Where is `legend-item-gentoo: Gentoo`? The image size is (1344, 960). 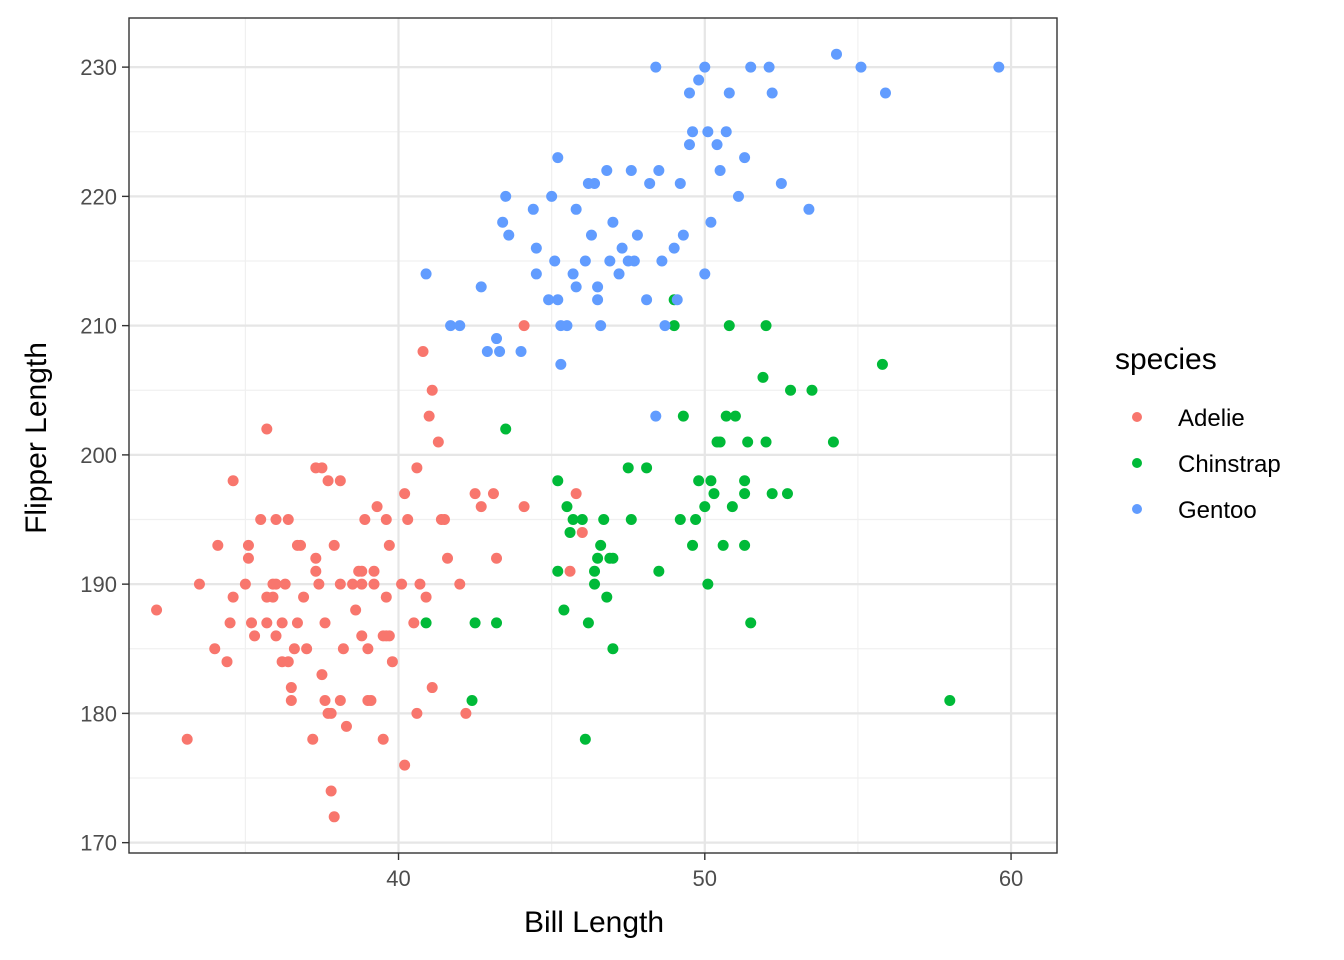 legend-item-gentoo: Gentoo is located at coordinates (1194, 510).